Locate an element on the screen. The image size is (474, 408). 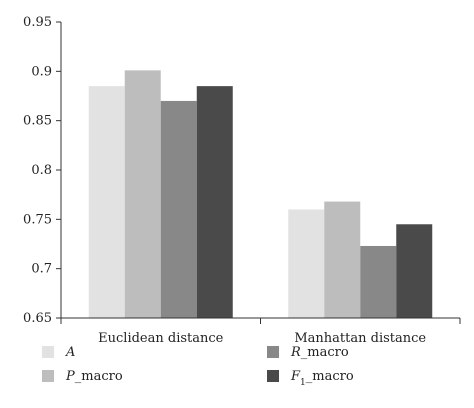
legend-label: A is located at coordinates (70, 352).